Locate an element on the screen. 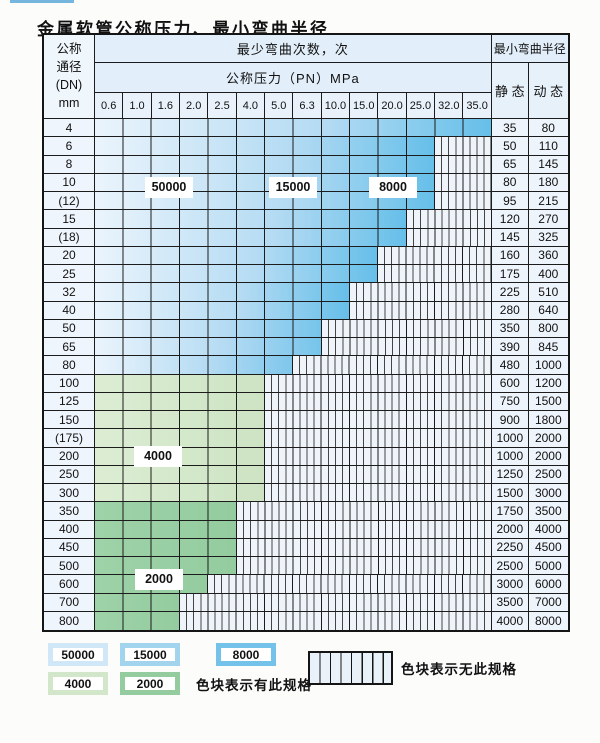 This screenshot has width=600, height=743. dynamic-value: 80 is located at coordinates (548, 128).